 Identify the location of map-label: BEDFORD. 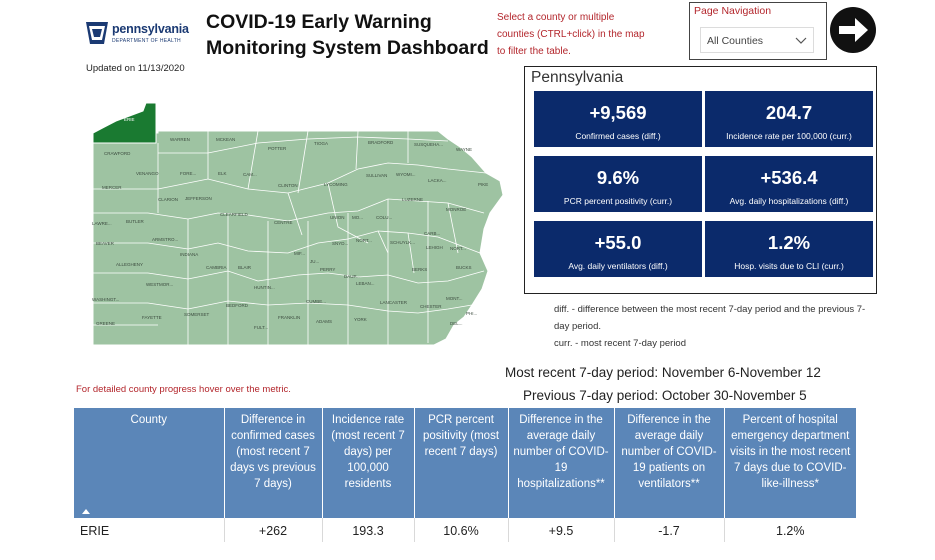
(237, 305).